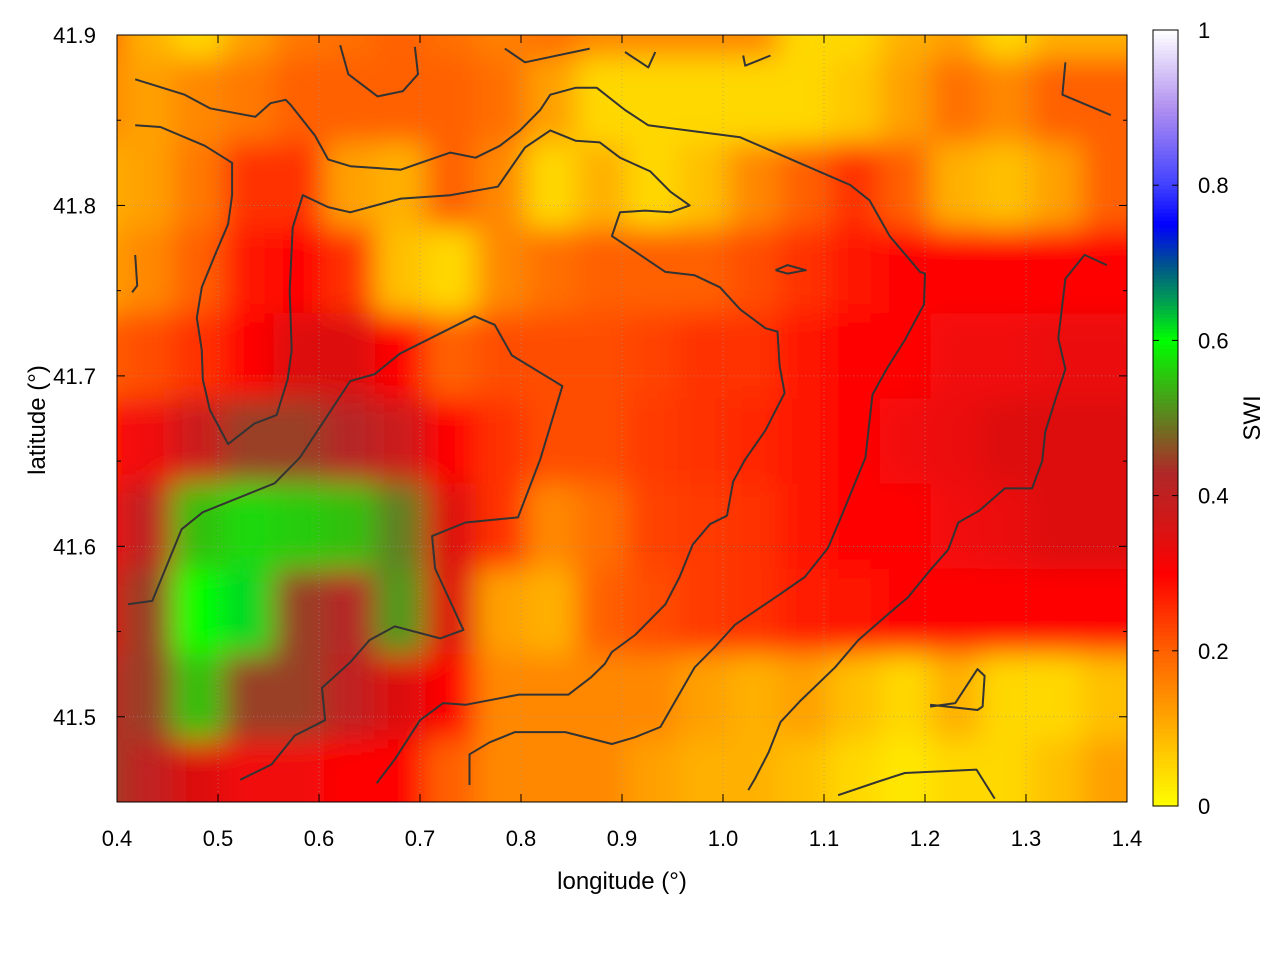  What do you see at coordinates (622, 881) in the screenshot?
I see `x-axis-label: longitude (°)` at bounding box center [622, 881].